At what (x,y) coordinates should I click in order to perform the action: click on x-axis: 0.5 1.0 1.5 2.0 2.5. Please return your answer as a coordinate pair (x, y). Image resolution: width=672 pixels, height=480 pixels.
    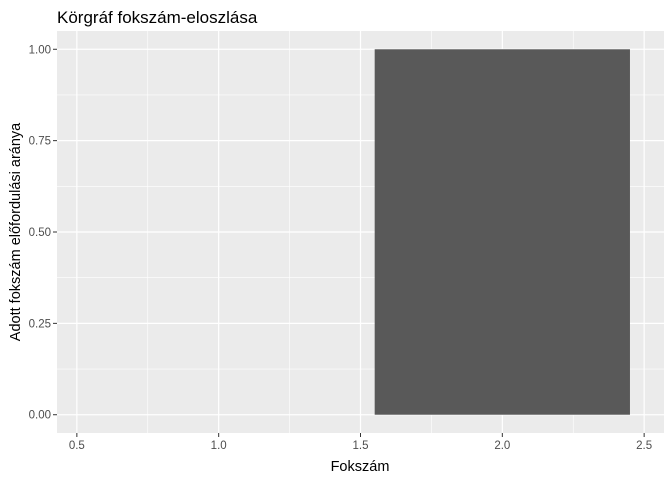
    Looking at the image, I should click on (360, 442).